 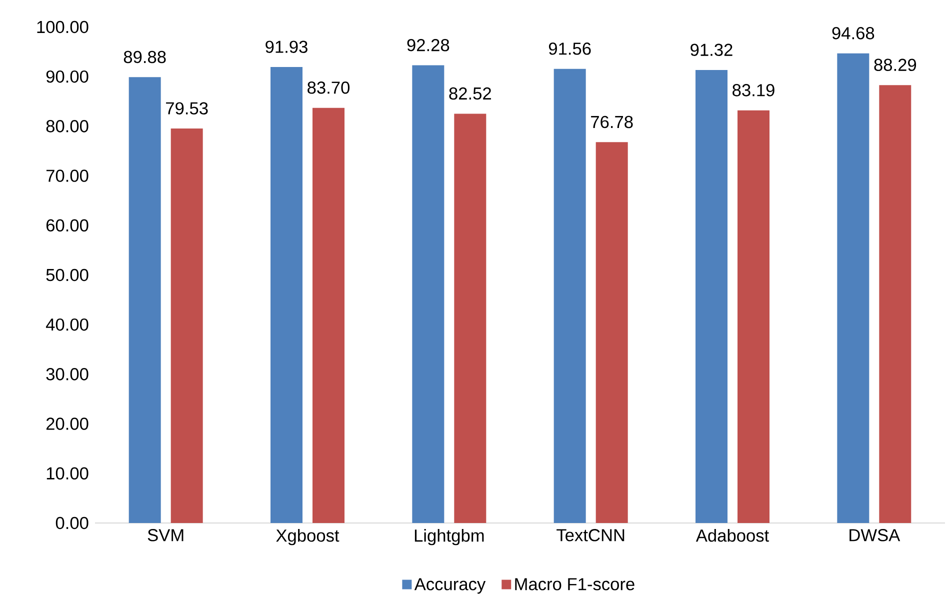 What do you see at coordinates (450, 586) in the screenshot?
I see `legend-label: Accuracy` at bounding box center [450, 586].